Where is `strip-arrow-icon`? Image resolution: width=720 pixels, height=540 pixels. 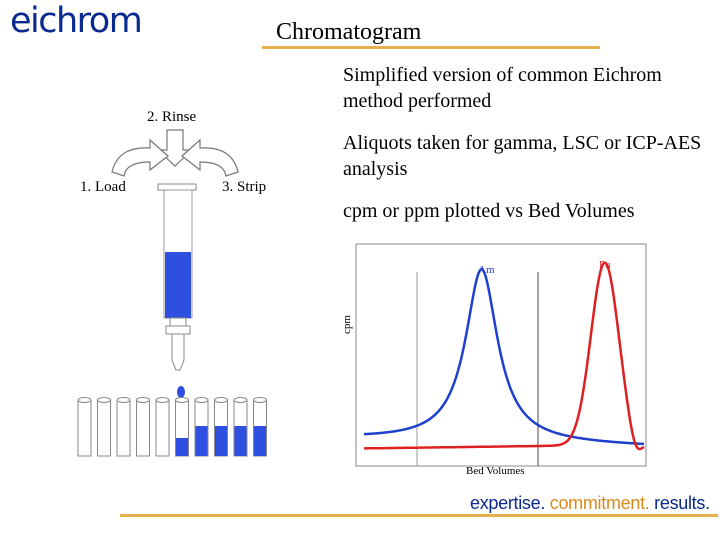
strip-arrow-icon is located at coordinates (210, 157).